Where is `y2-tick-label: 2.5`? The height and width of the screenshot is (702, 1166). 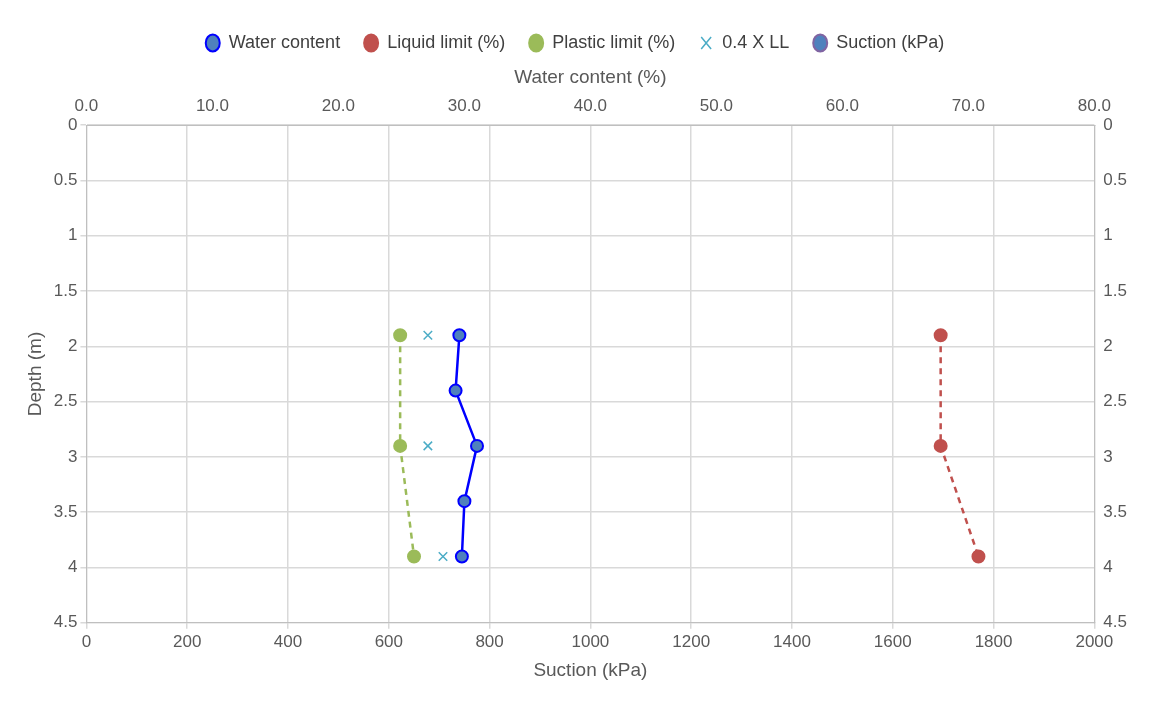
y2-tick-label: 2.5 is located at coordinates (1115, 401).